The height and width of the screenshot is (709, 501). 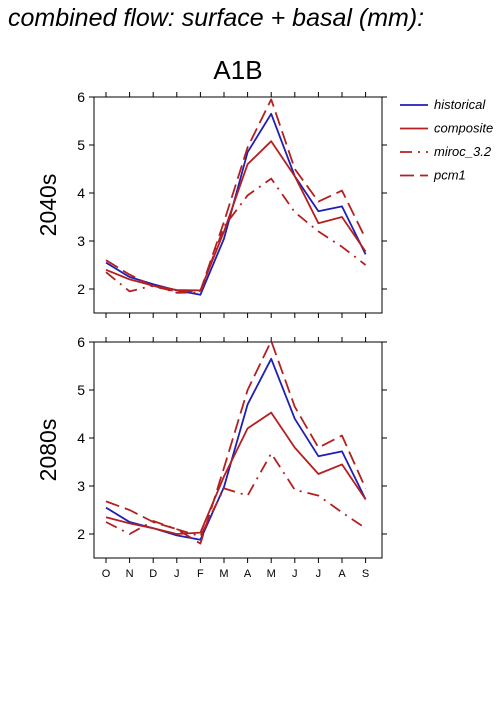 What do you see at coordinates (463, 151) in the screenshot?
I see `legend-label-miroc_3.2: miroc_3.2` at bounding box center [463, 151].